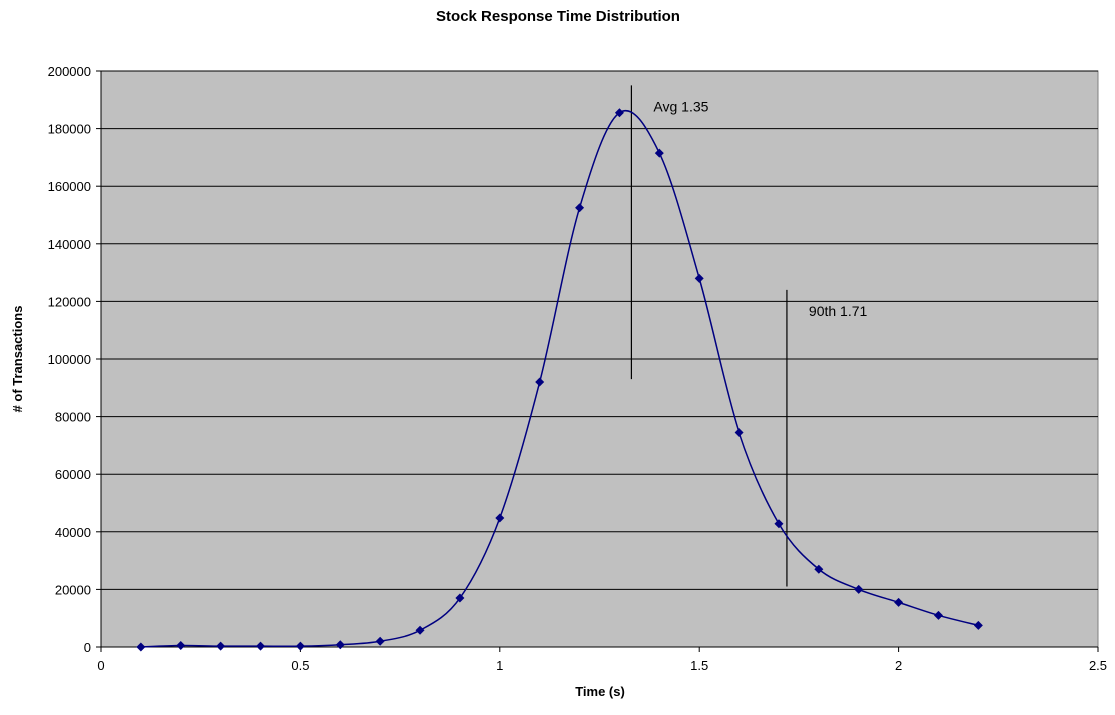 The height and width of the screenshot is (715, 1115). Describe the element at coordinates (73, 589) in the screenshot. I see `y-tick-label: 20000` at that location.